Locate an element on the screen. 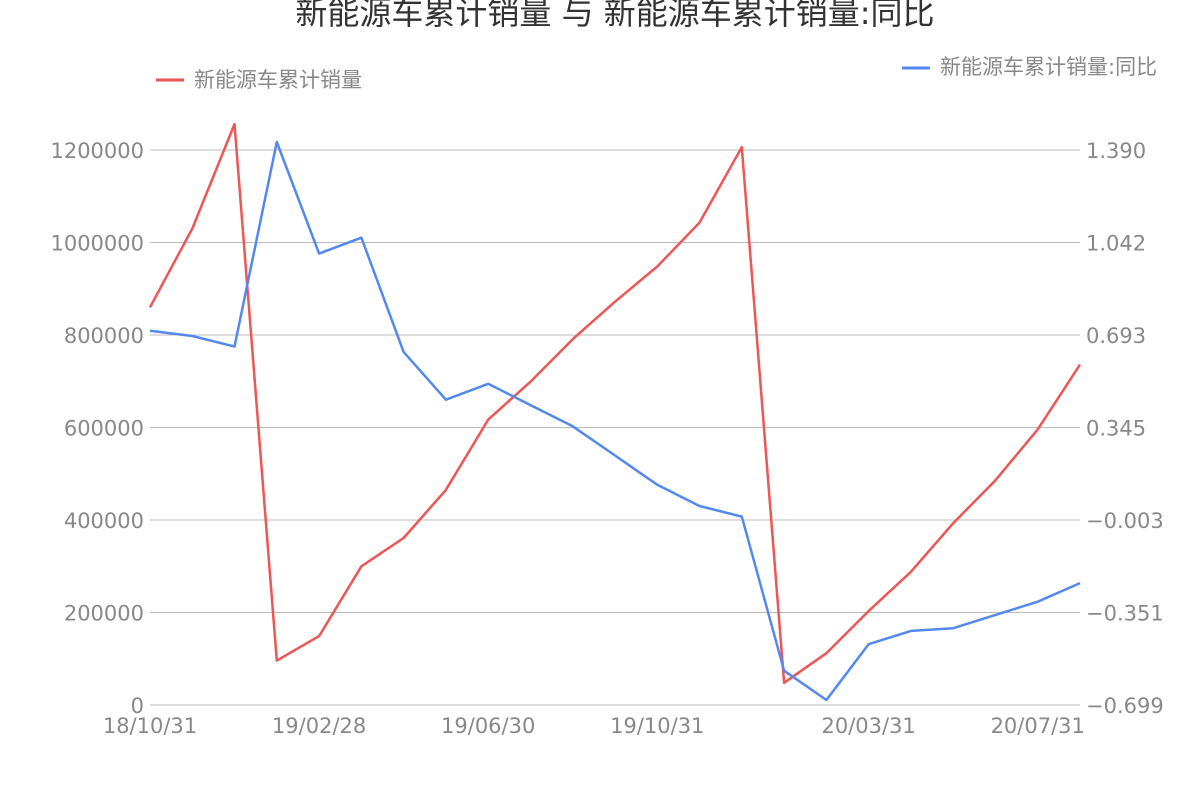  y-right-tick-label: −0.699 is located at coordinates (1125, 706).